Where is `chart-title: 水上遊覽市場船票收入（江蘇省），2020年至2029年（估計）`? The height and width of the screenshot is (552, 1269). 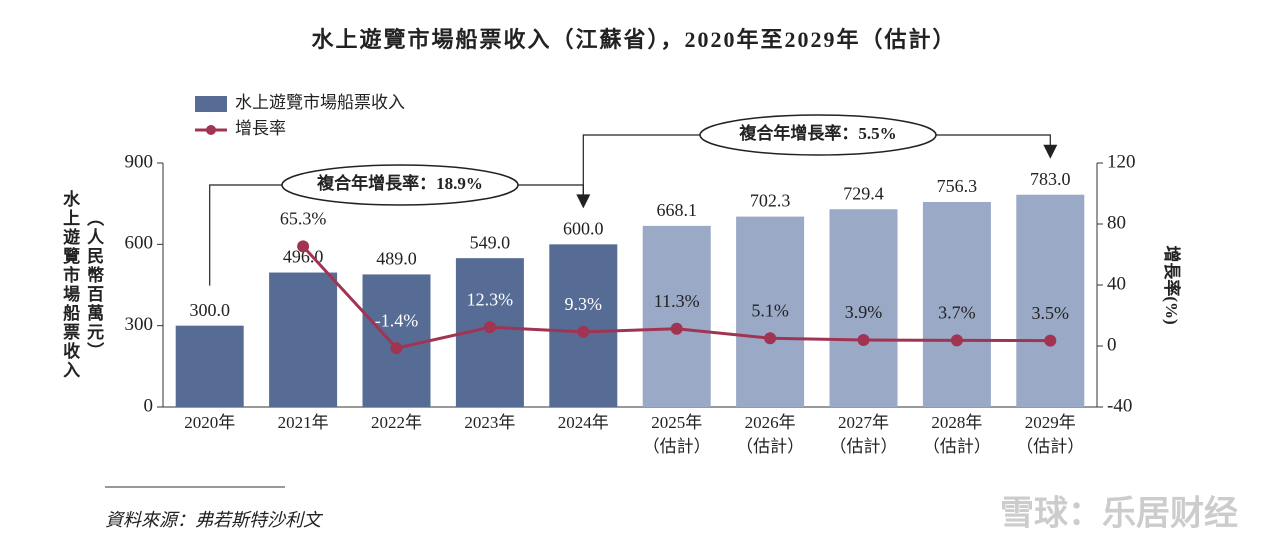
chart-title: 水上遊覽市場船票收入（江蘇省），2020年至2029年（估計） is located at coordinates (633, 39).